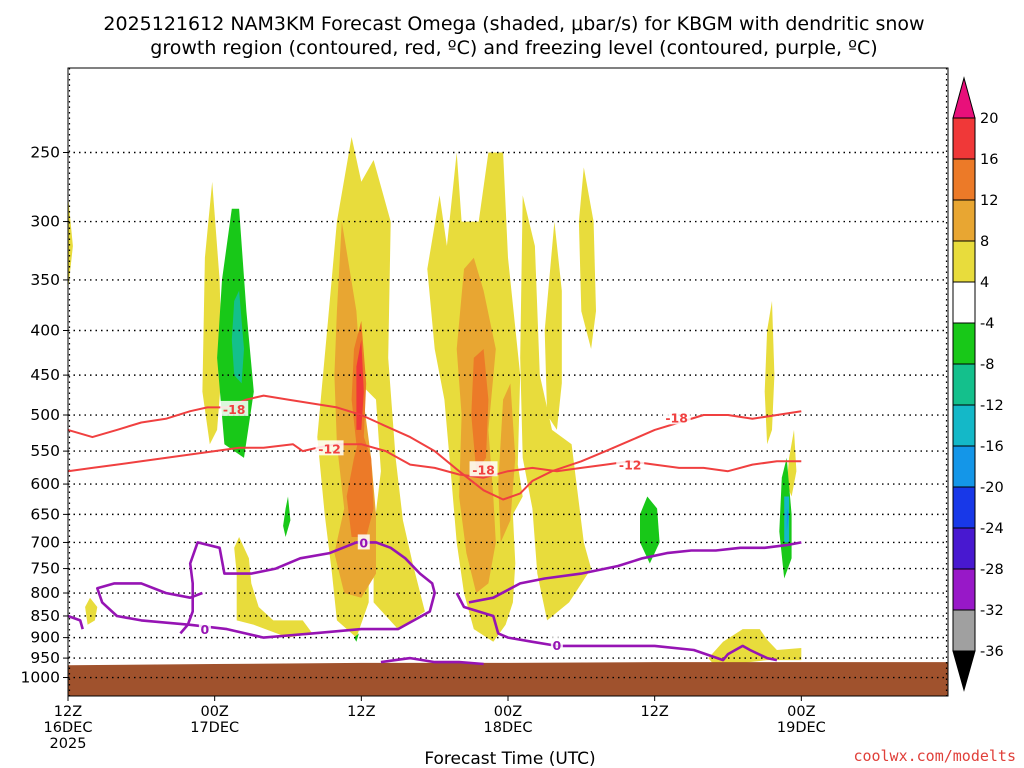  I want to click on x-tick-label: 17DEC, so click(214, 728).